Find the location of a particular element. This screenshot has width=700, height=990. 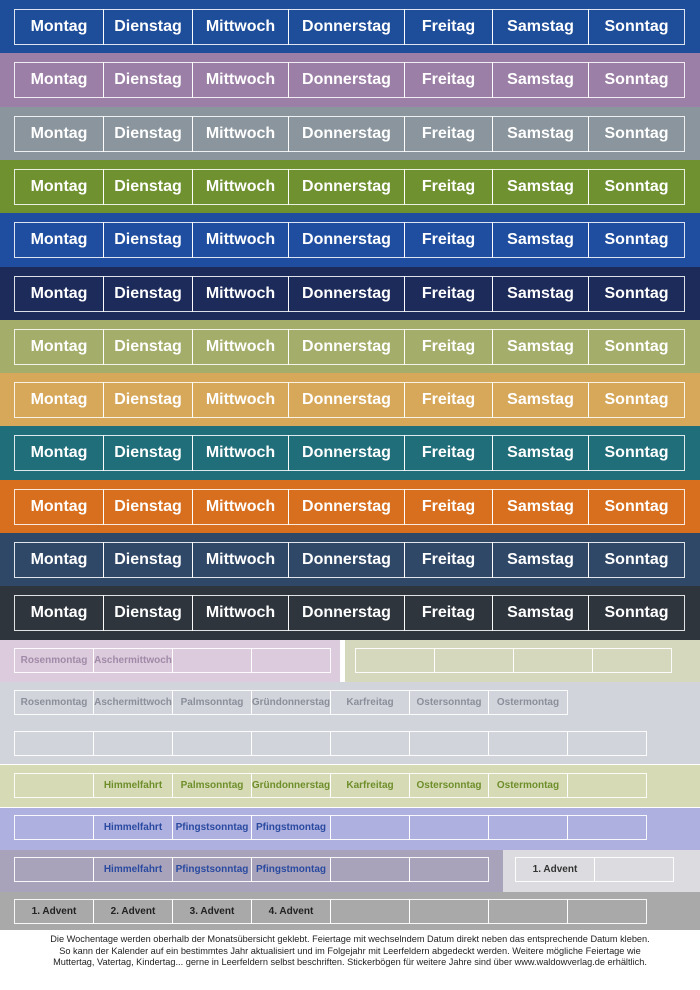

holiday-label: Ostermontag is located at coordinates (528, 785).